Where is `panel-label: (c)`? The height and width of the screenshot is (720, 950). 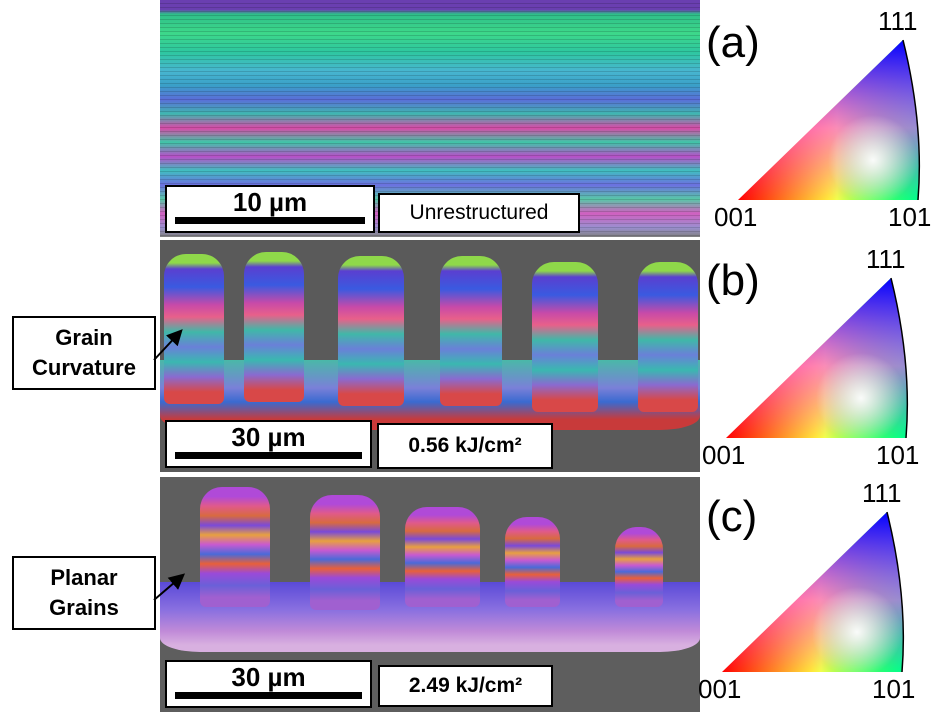
panel-label: (c) is located at coordinates (732, 516).